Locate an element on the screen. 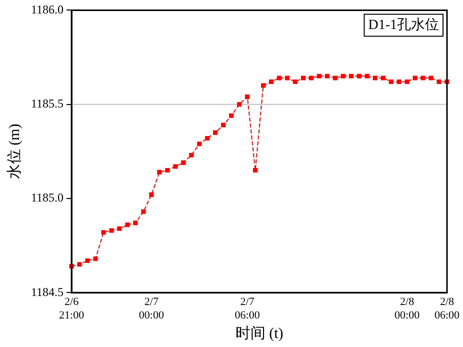 This screenshot has height=347, width=463. x-tick-label: 2/7 00:00 is located at coordinates (151, 309).